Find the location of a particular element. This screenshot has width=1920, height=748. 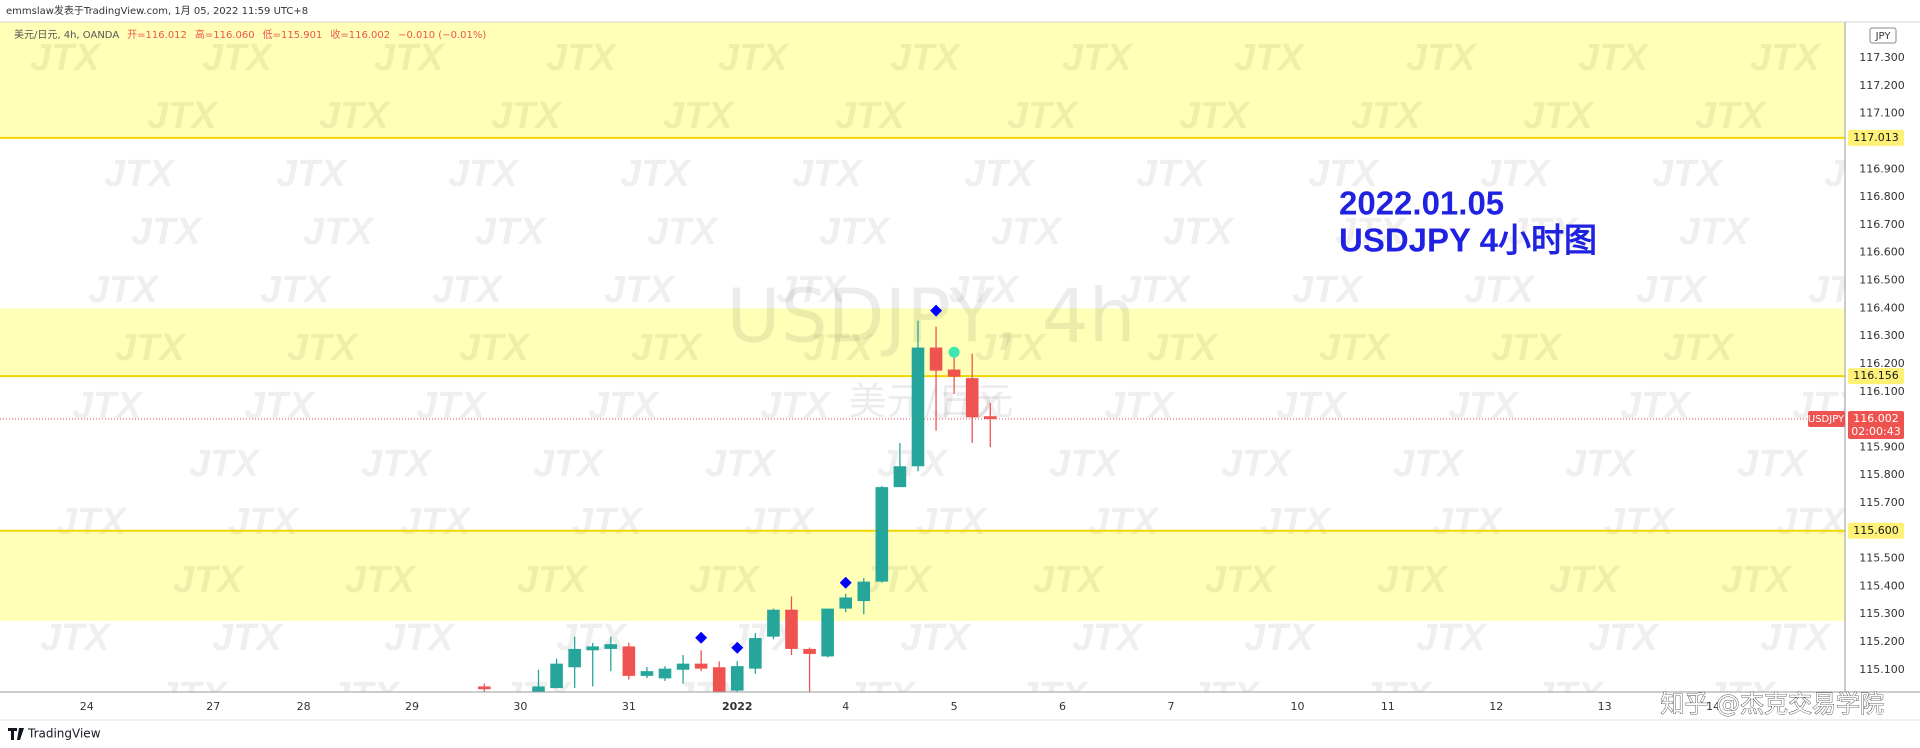

legend-item: 开=116.012 is located at coordinates (157, 35).